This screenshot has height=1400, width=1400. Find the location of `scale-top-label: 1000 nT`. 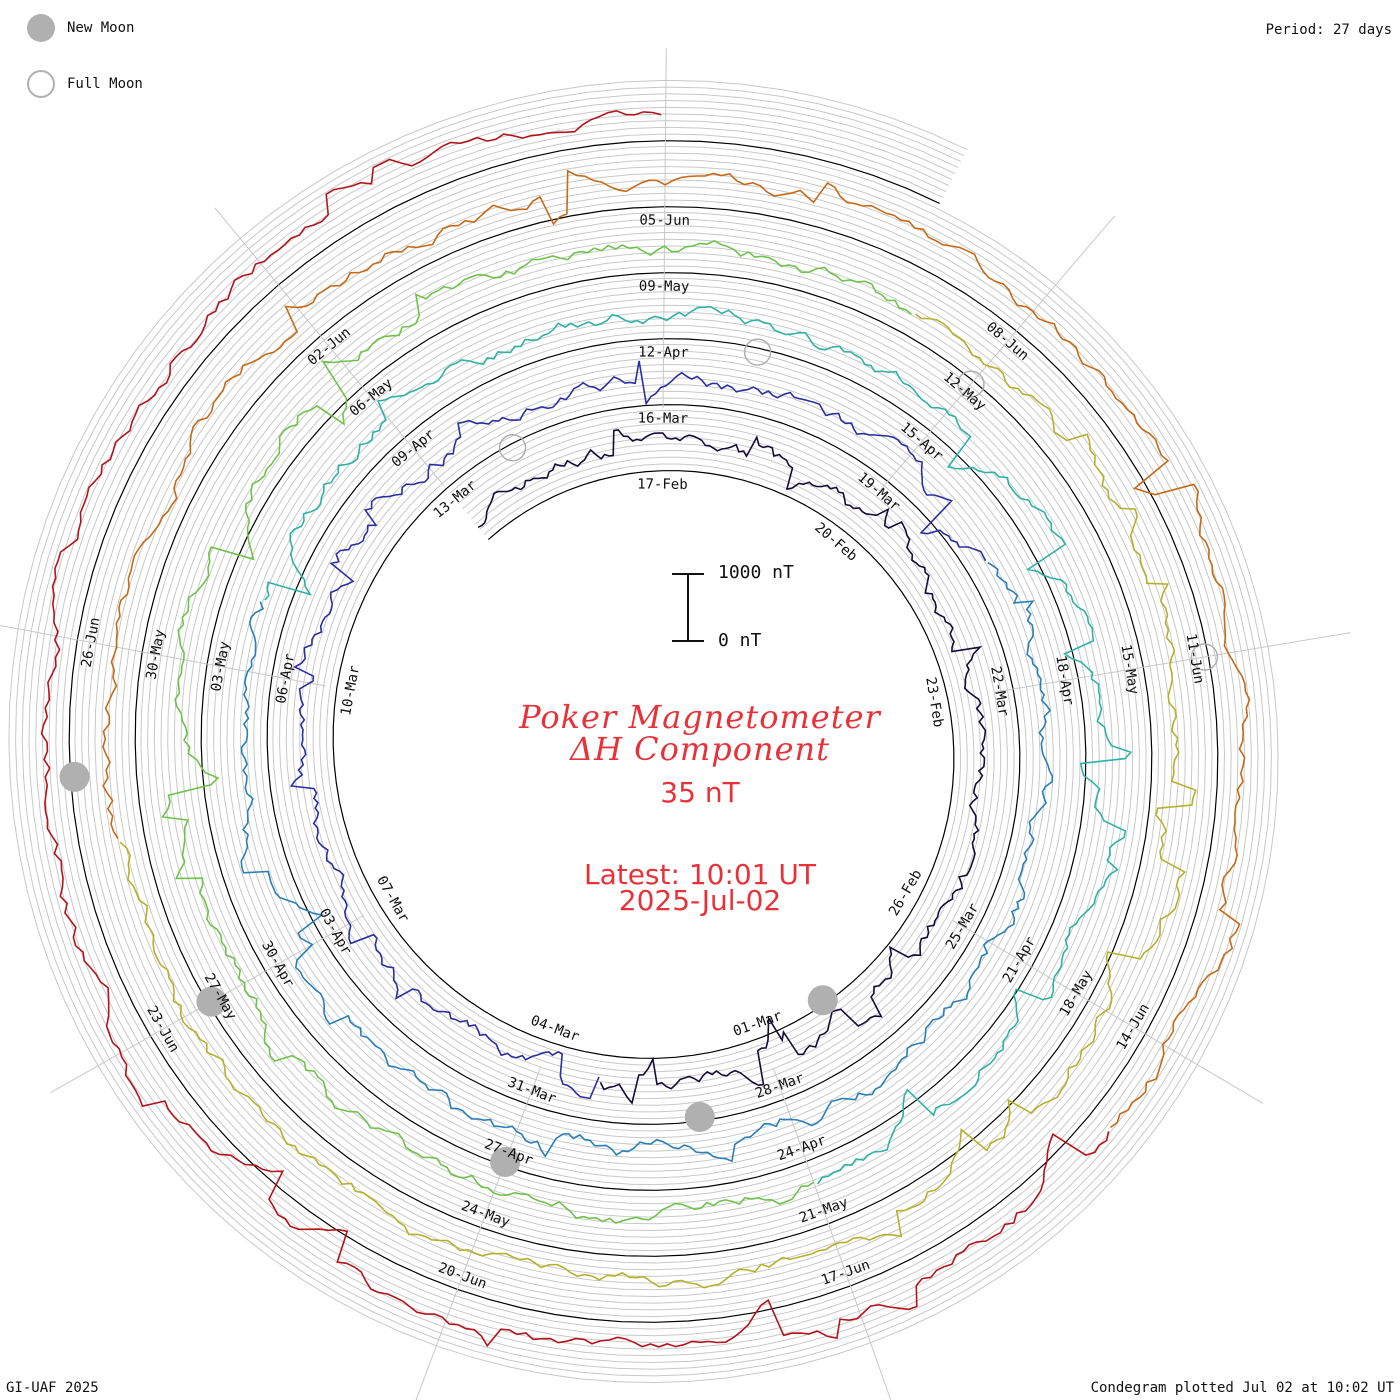

scale-top-label: 1000 nT is located at coordinates (756, 572).